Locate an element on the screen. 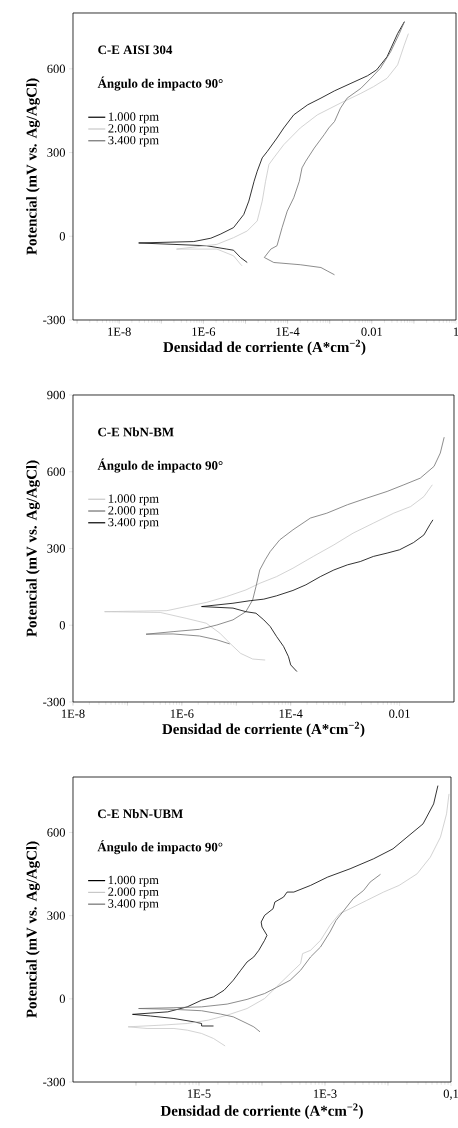 The width and height of the screenshot is (458, 1128). text: C-E NbN-UBM is located at coordinates (140, 814).